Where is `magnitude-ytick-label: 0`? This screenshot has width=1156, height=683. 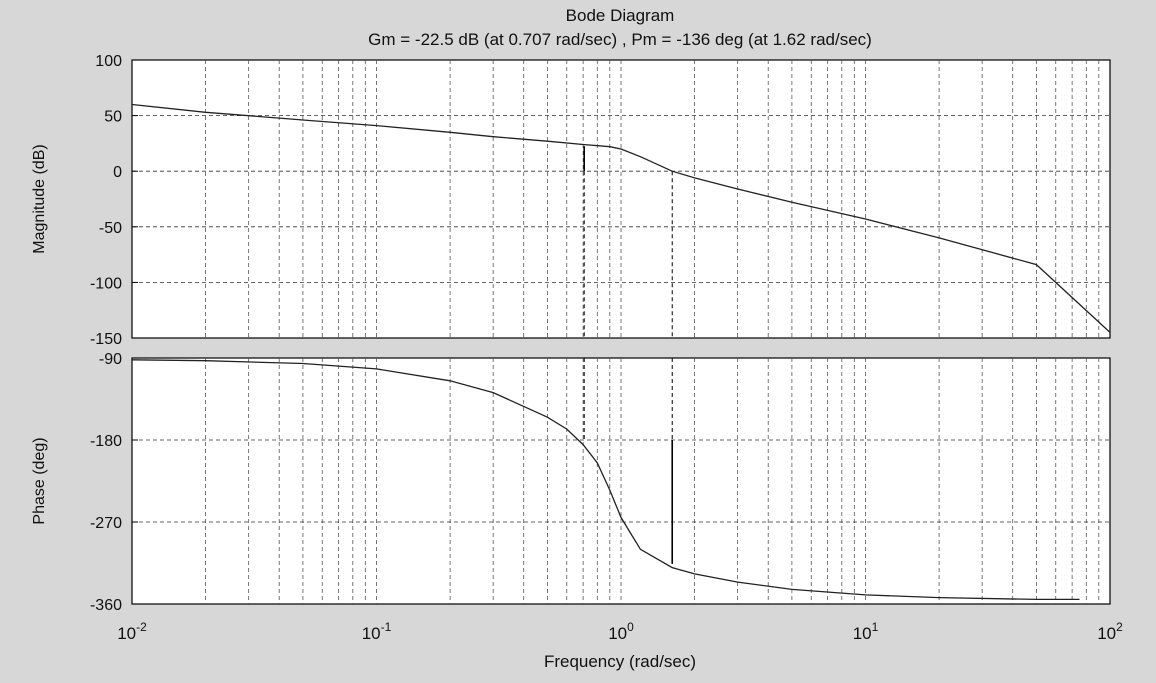 magnitude-ytick-label: 0 is located at coordinates (117, 172).